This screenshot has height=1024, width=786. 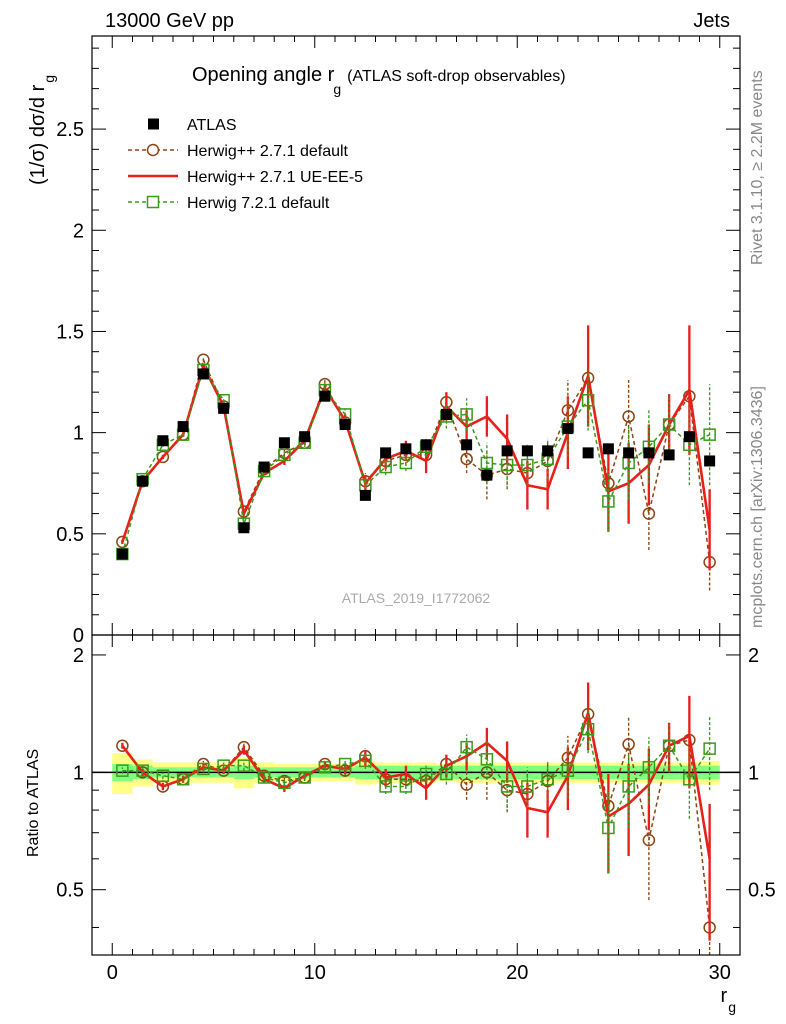 I want to click on legend-label: Herwig++ 2.7.1 UE-EE-5, so click(x=275, y=177).